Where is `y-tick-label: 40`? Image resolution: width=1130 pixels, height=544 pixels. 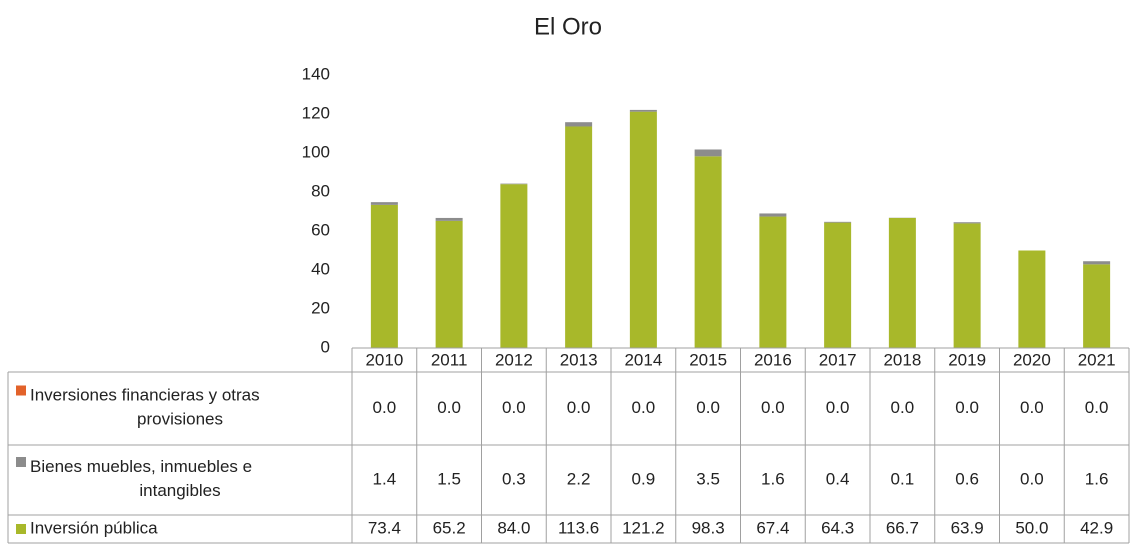
y-tick-label: 40 is located at coordinates (320, 268).